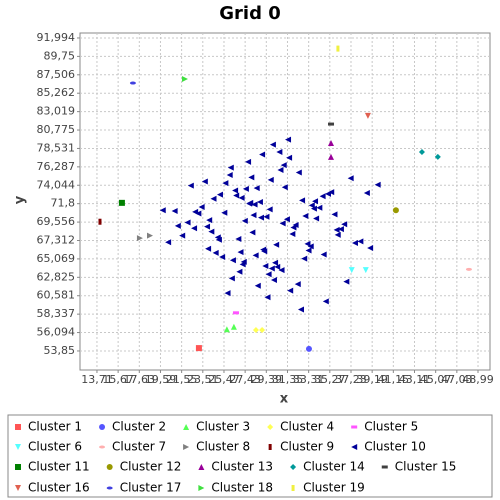 This screenshot has height=500, width=500. I want to click on x-tick-label: 37,23, so click(351, 379).